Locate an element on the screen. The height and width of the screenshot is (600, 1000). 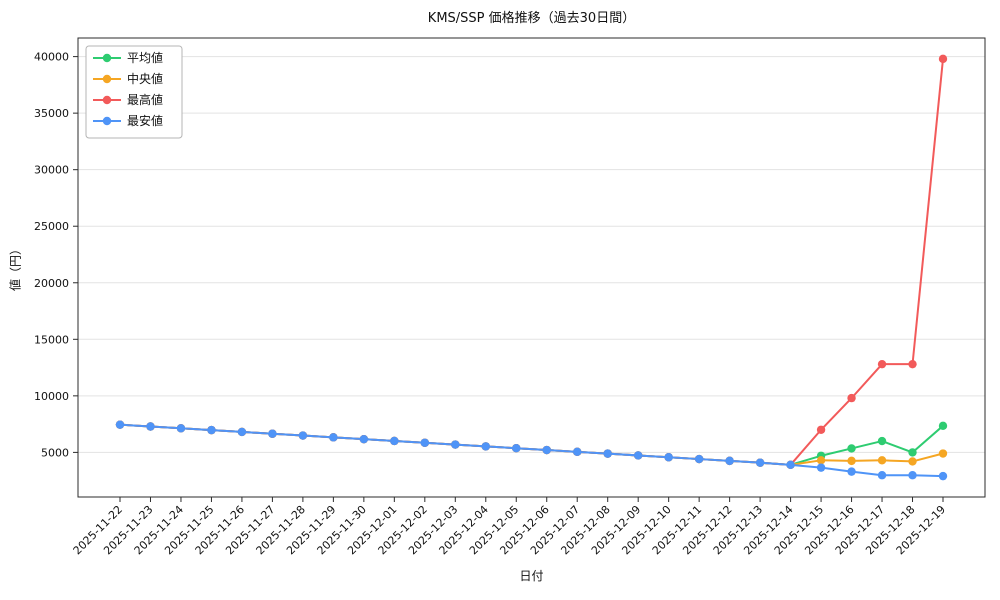
y-tick-label: 5000 is located at coordinates (55, 452).